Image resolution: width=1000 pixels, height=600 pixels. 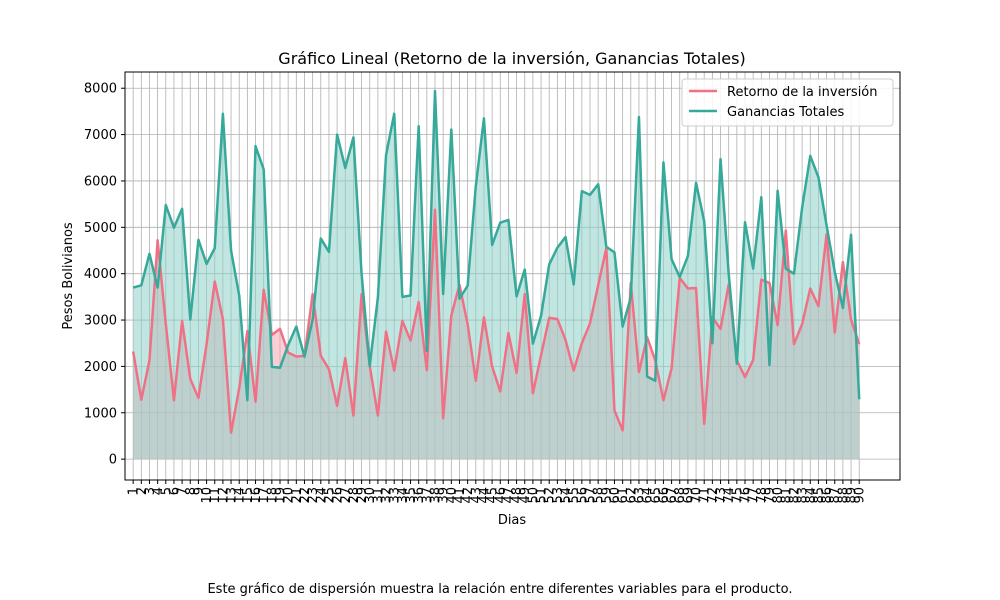 What do you see at coordinates (460, 495) in the screenshot?
I see `x-tick-label: 41` at bounding box center [460, 495].